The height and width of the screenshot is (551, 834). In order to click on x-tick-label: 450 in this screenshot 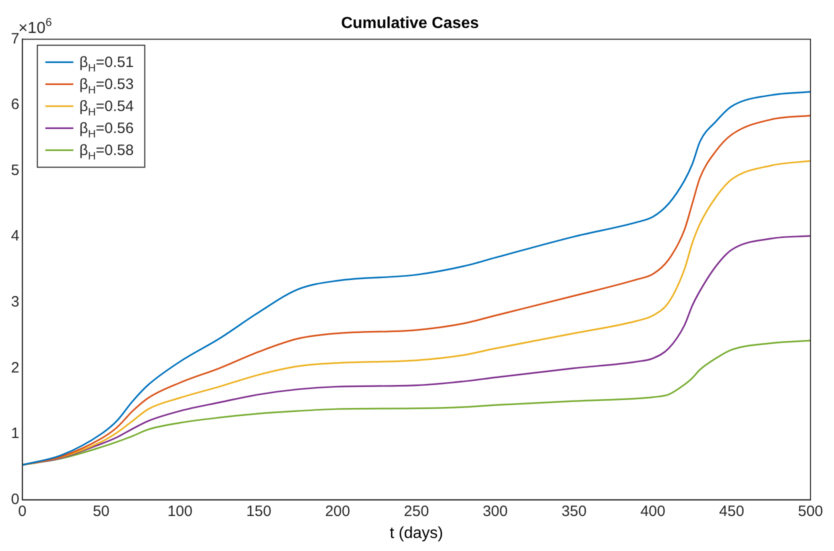, I will do `click(731, 511)`.